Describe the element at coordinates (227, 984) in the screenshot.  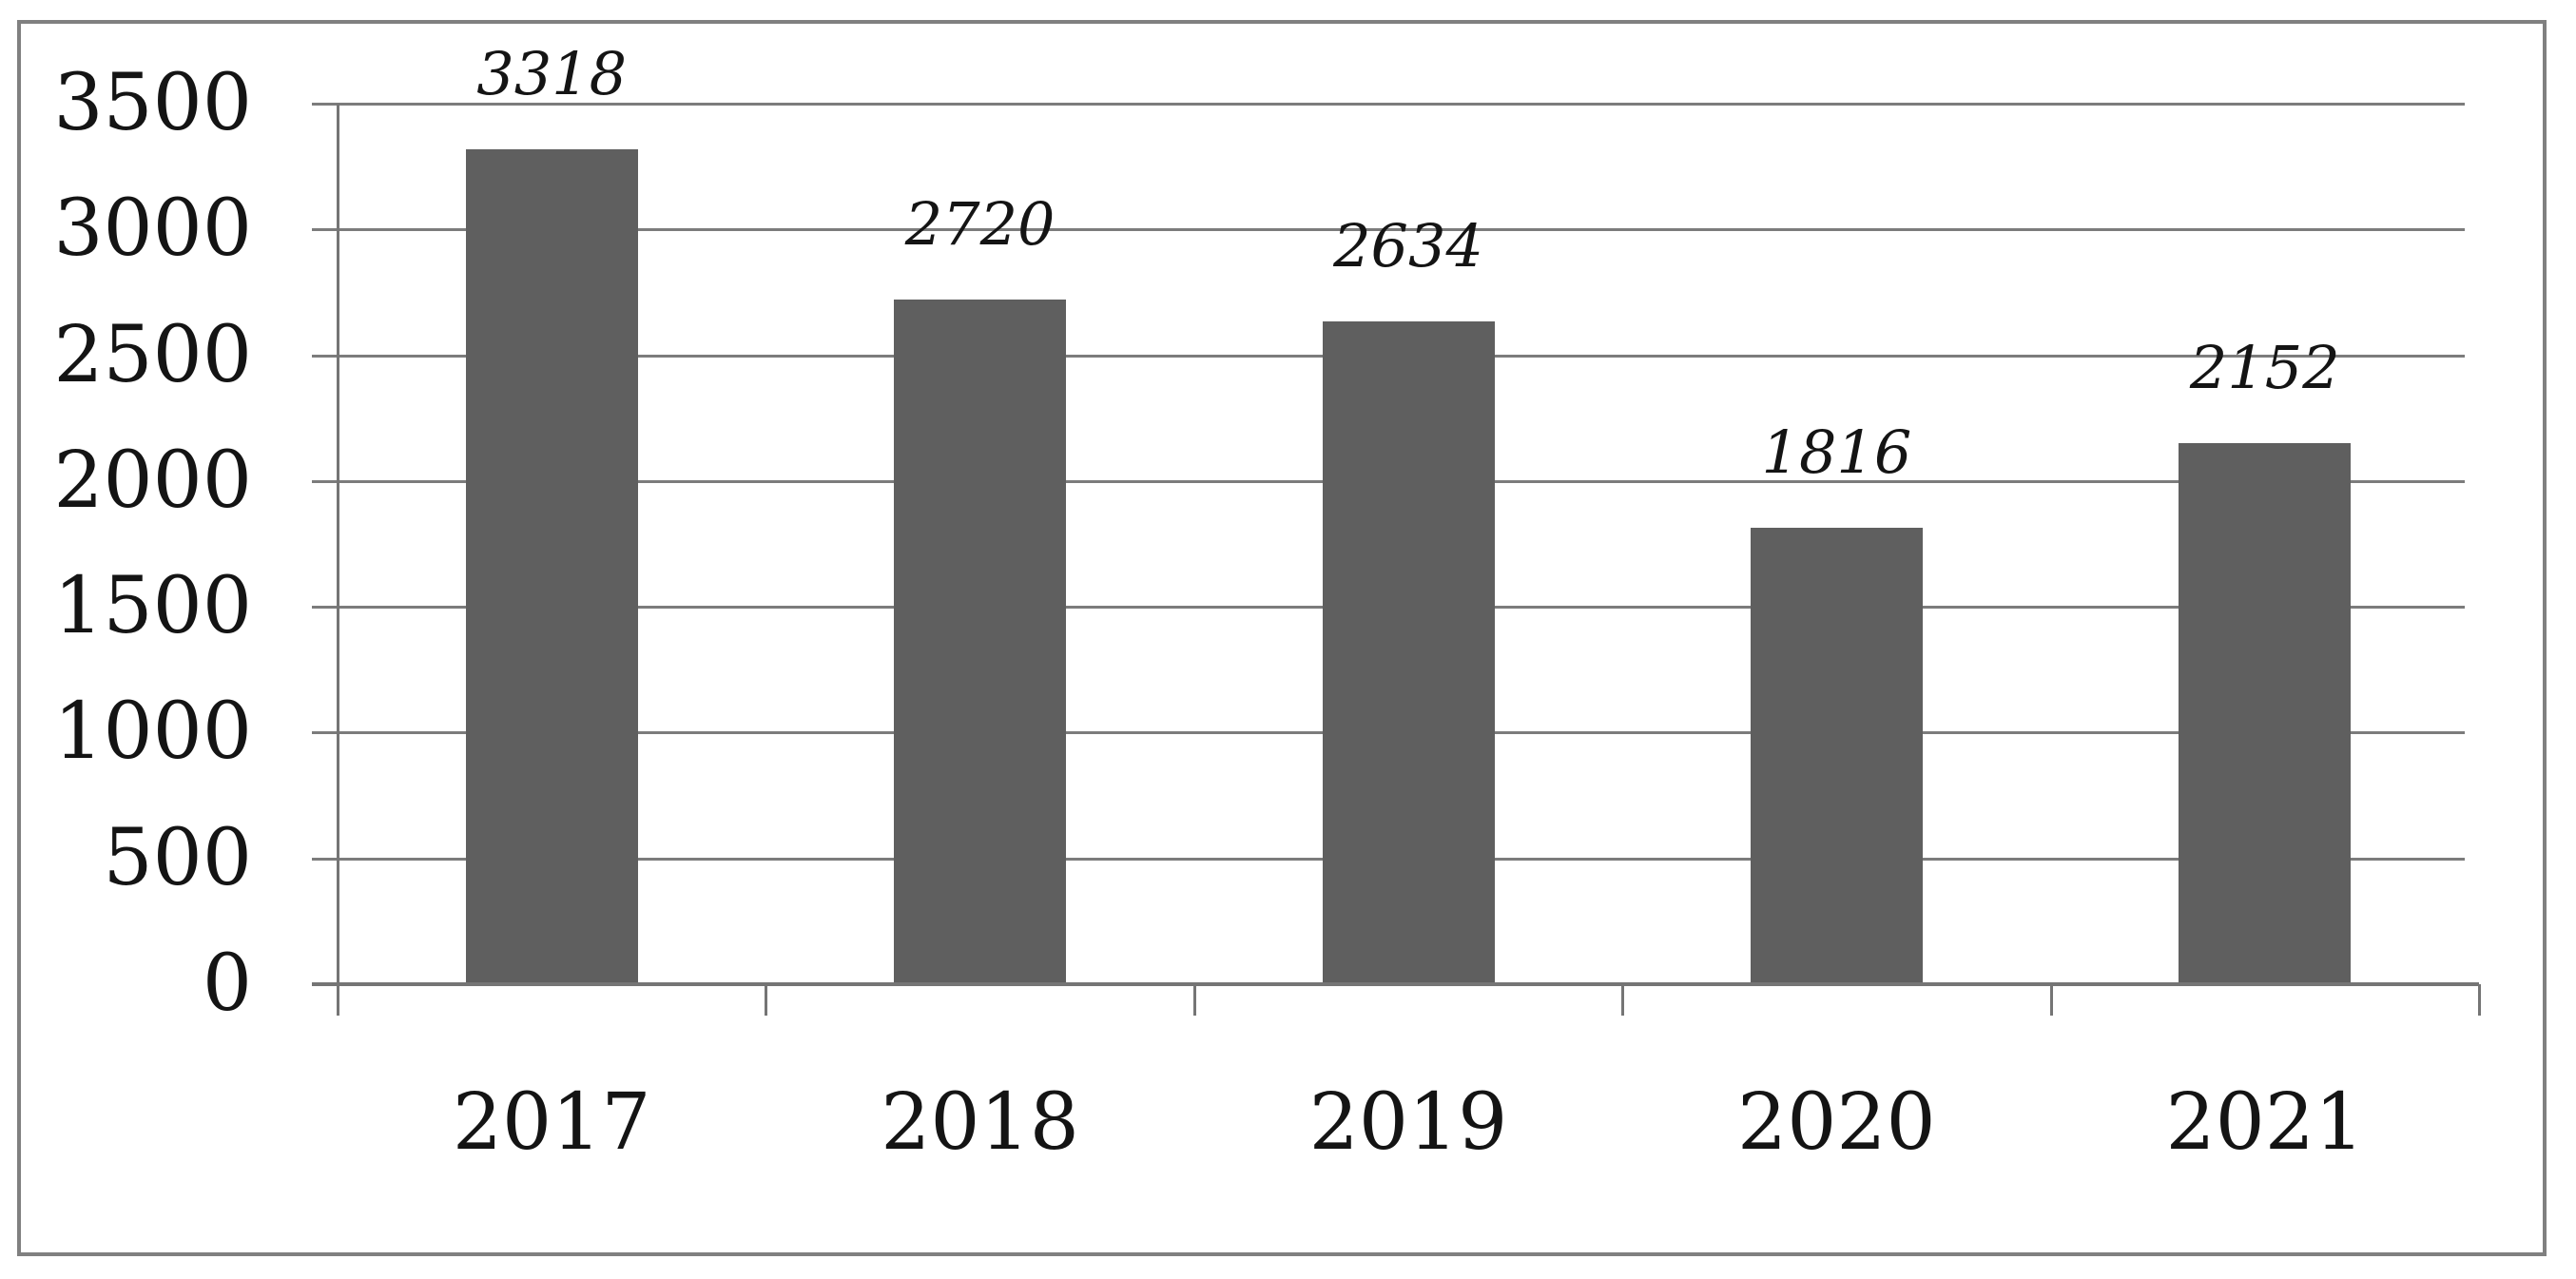
I see `y-axis-label: 0` at that location.